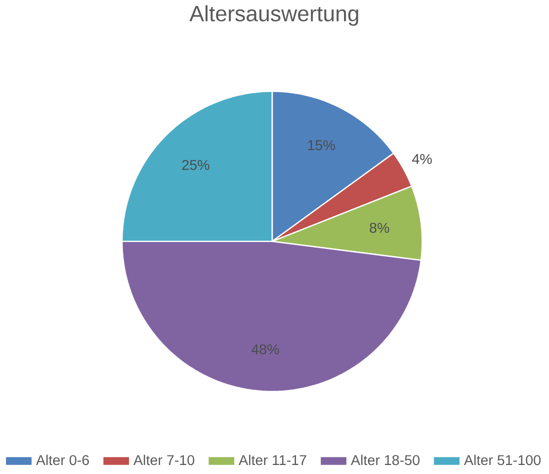 This screenshot has width=549, height=474. I want to click on legend-label: Alter 11-17, so click(272, 460).